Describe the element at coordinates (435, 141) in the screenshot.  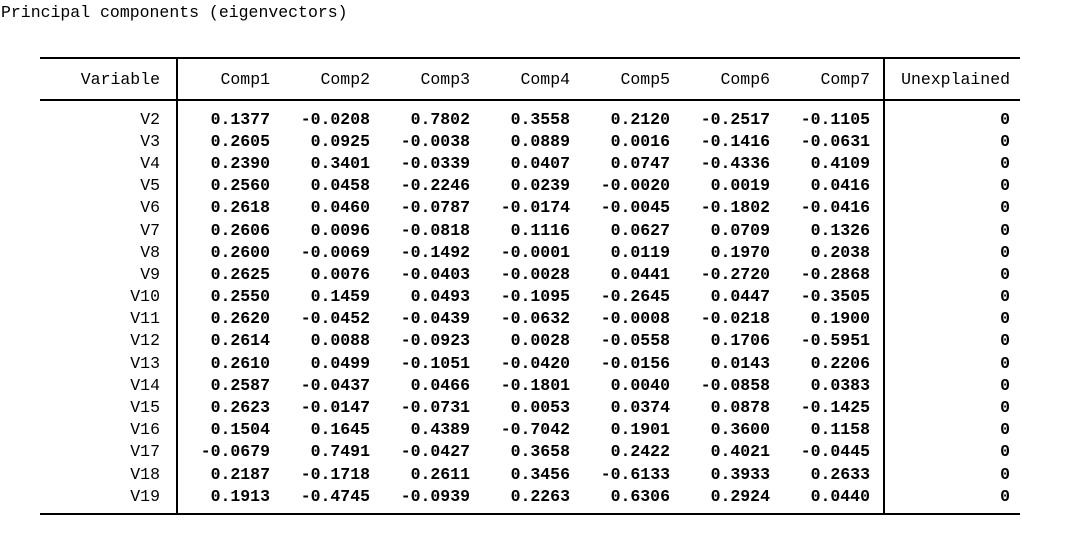
I see `eigenvector-value: -0.0038` at that location.